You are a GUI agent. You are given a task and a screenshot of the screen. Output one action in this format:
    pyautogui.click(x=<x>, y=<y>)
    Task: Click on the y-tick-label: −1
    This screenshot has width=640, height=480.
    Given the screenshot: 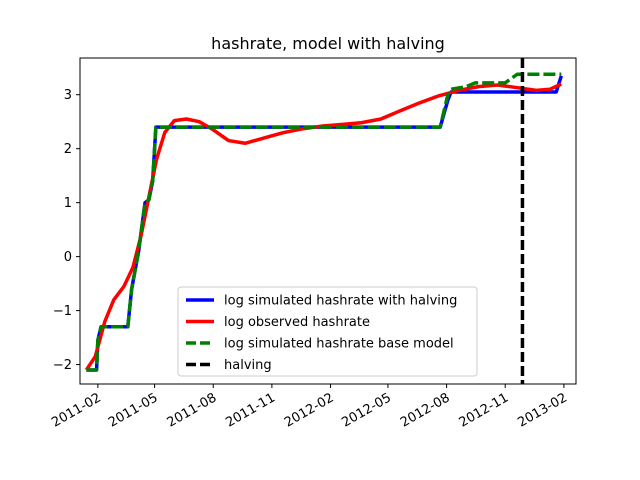 What is the action you would take?
    pyautogui.click(x=62, y=311)
    